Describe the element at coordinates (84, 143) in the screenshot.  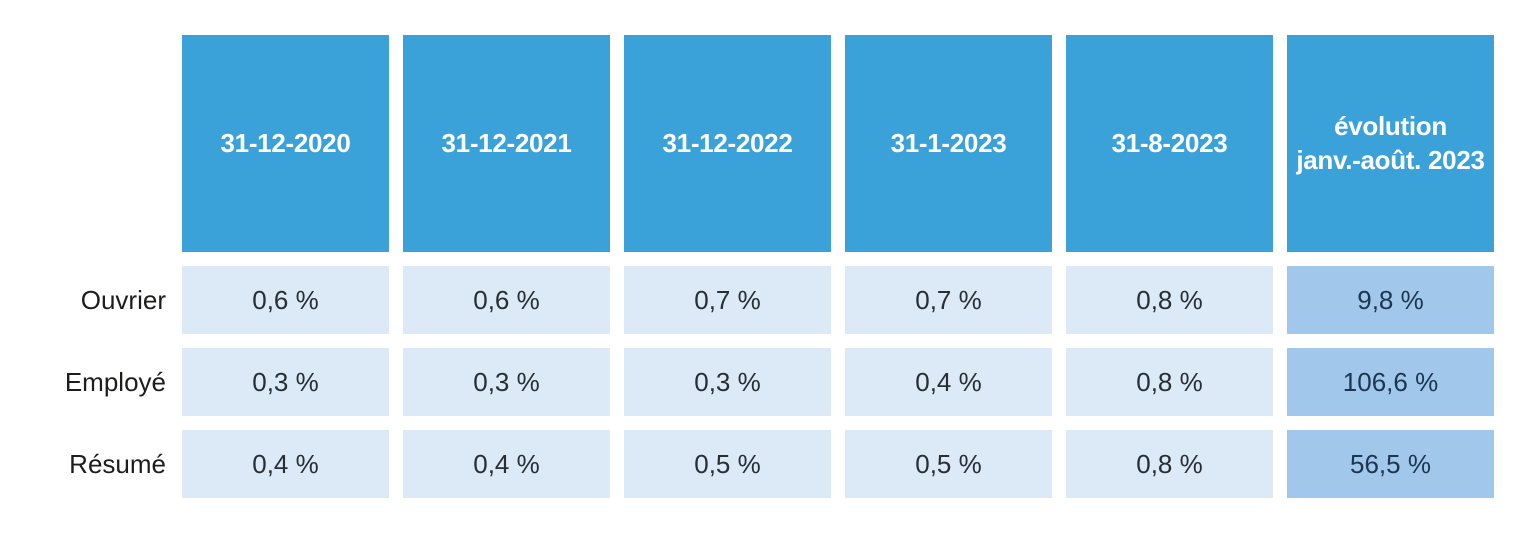
I see `corner-spacer` at that location.